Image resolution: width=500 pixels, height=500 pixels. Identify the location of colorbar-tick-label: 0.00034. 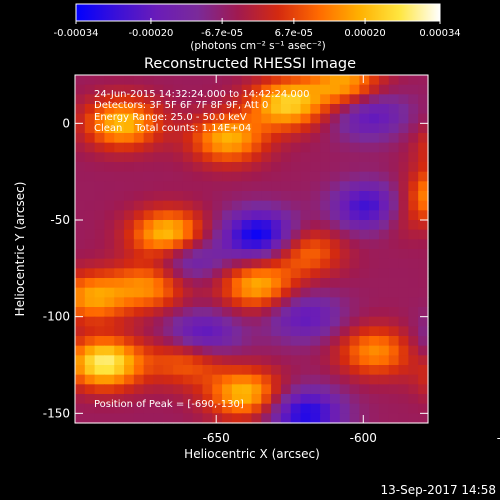
(439, 33).